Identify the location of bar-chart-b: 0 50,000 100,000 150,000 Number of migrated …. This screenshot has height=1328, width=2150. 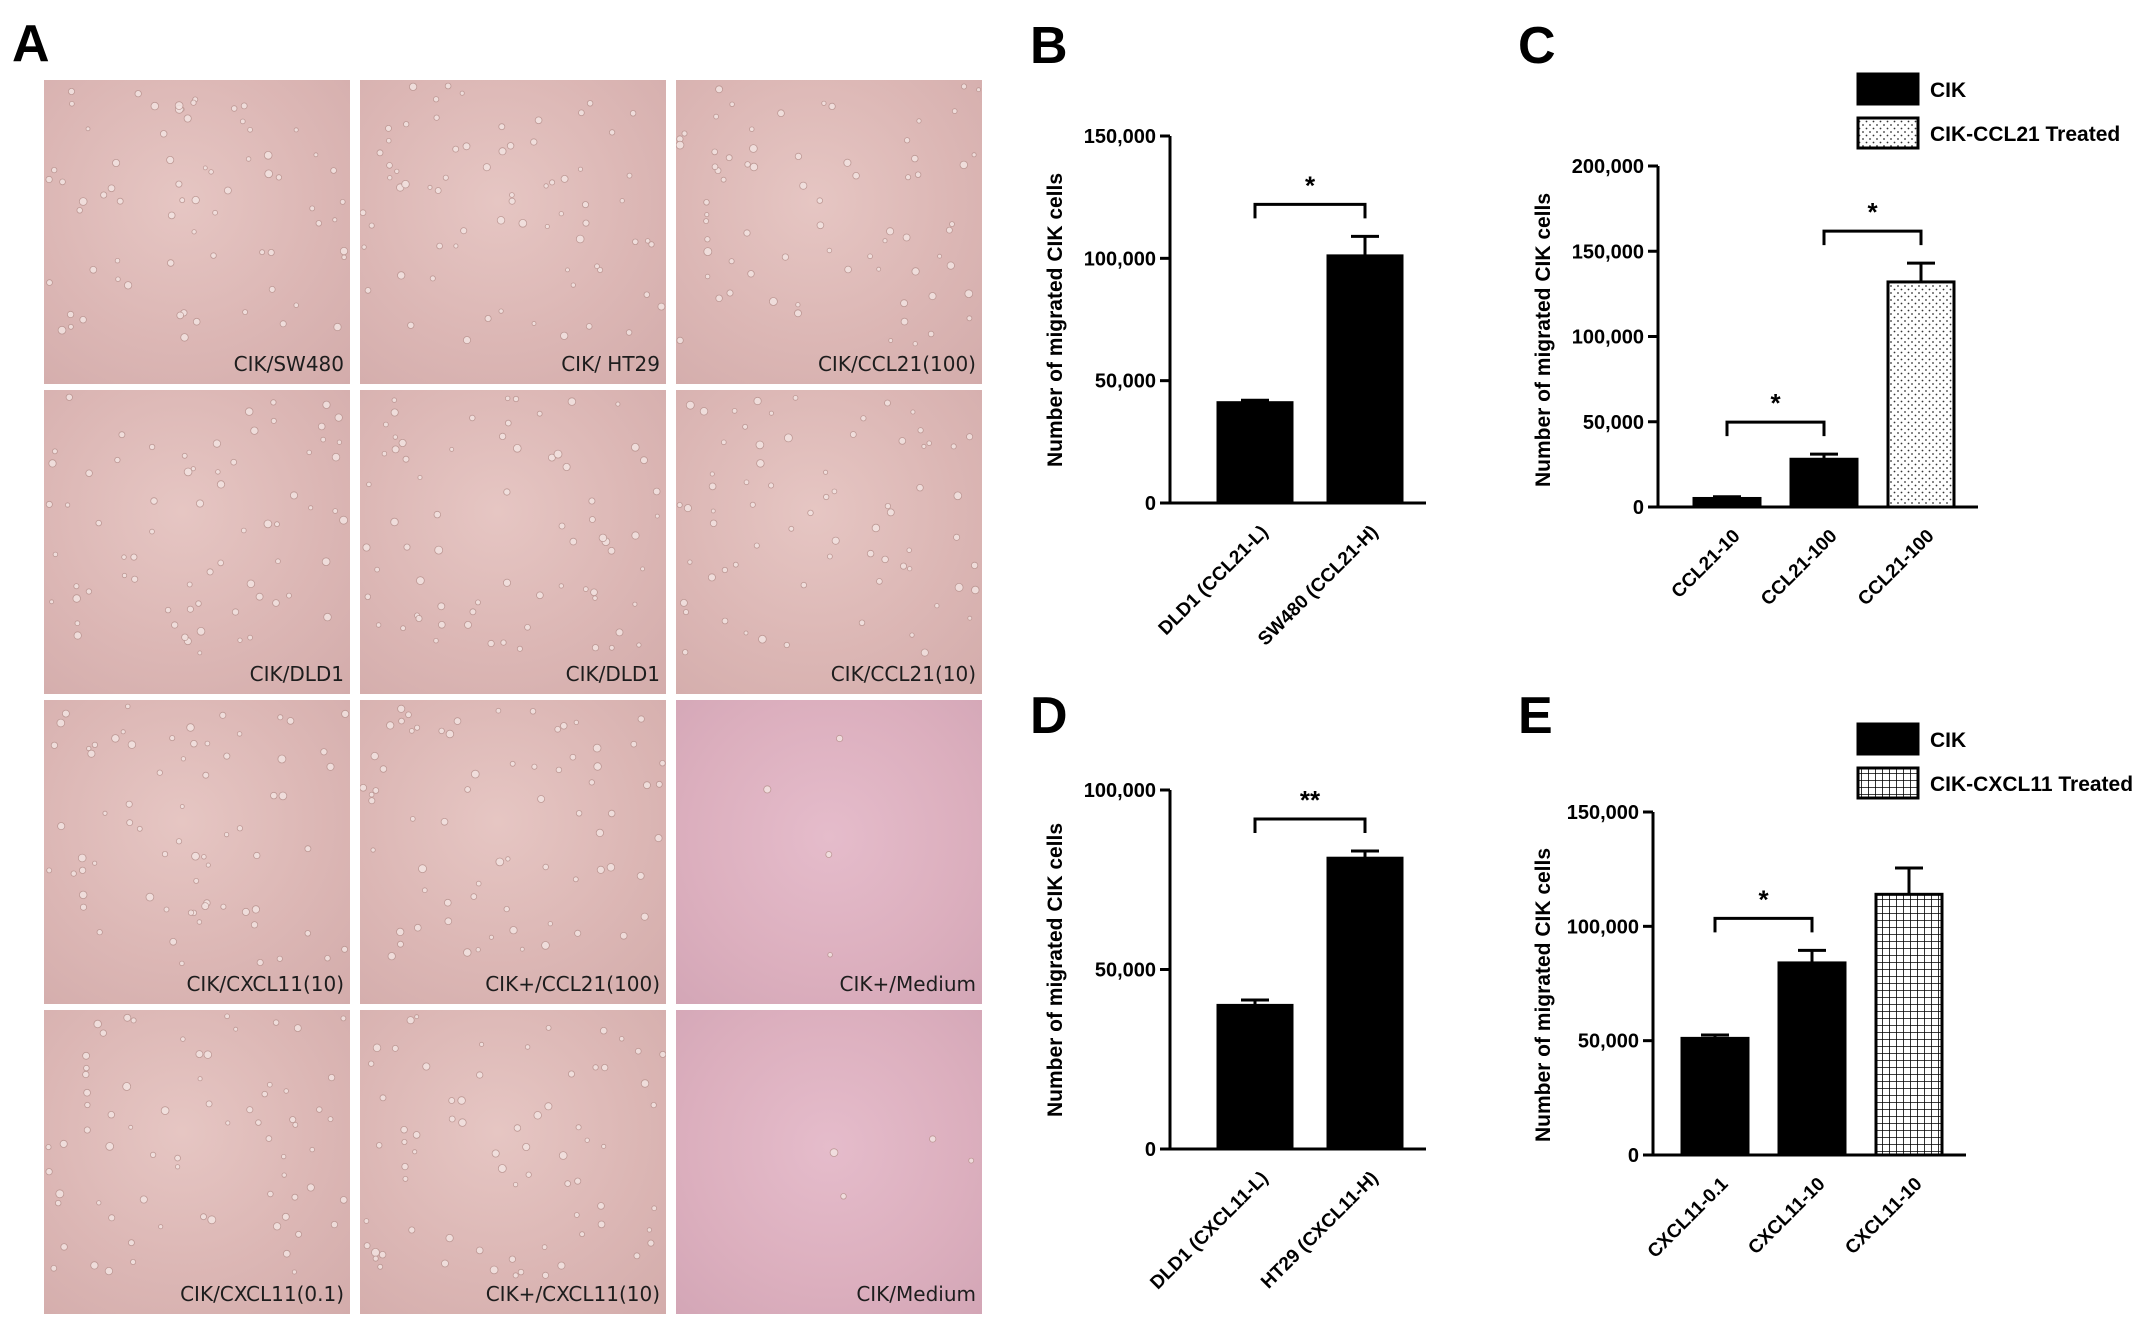
(1235, 388).